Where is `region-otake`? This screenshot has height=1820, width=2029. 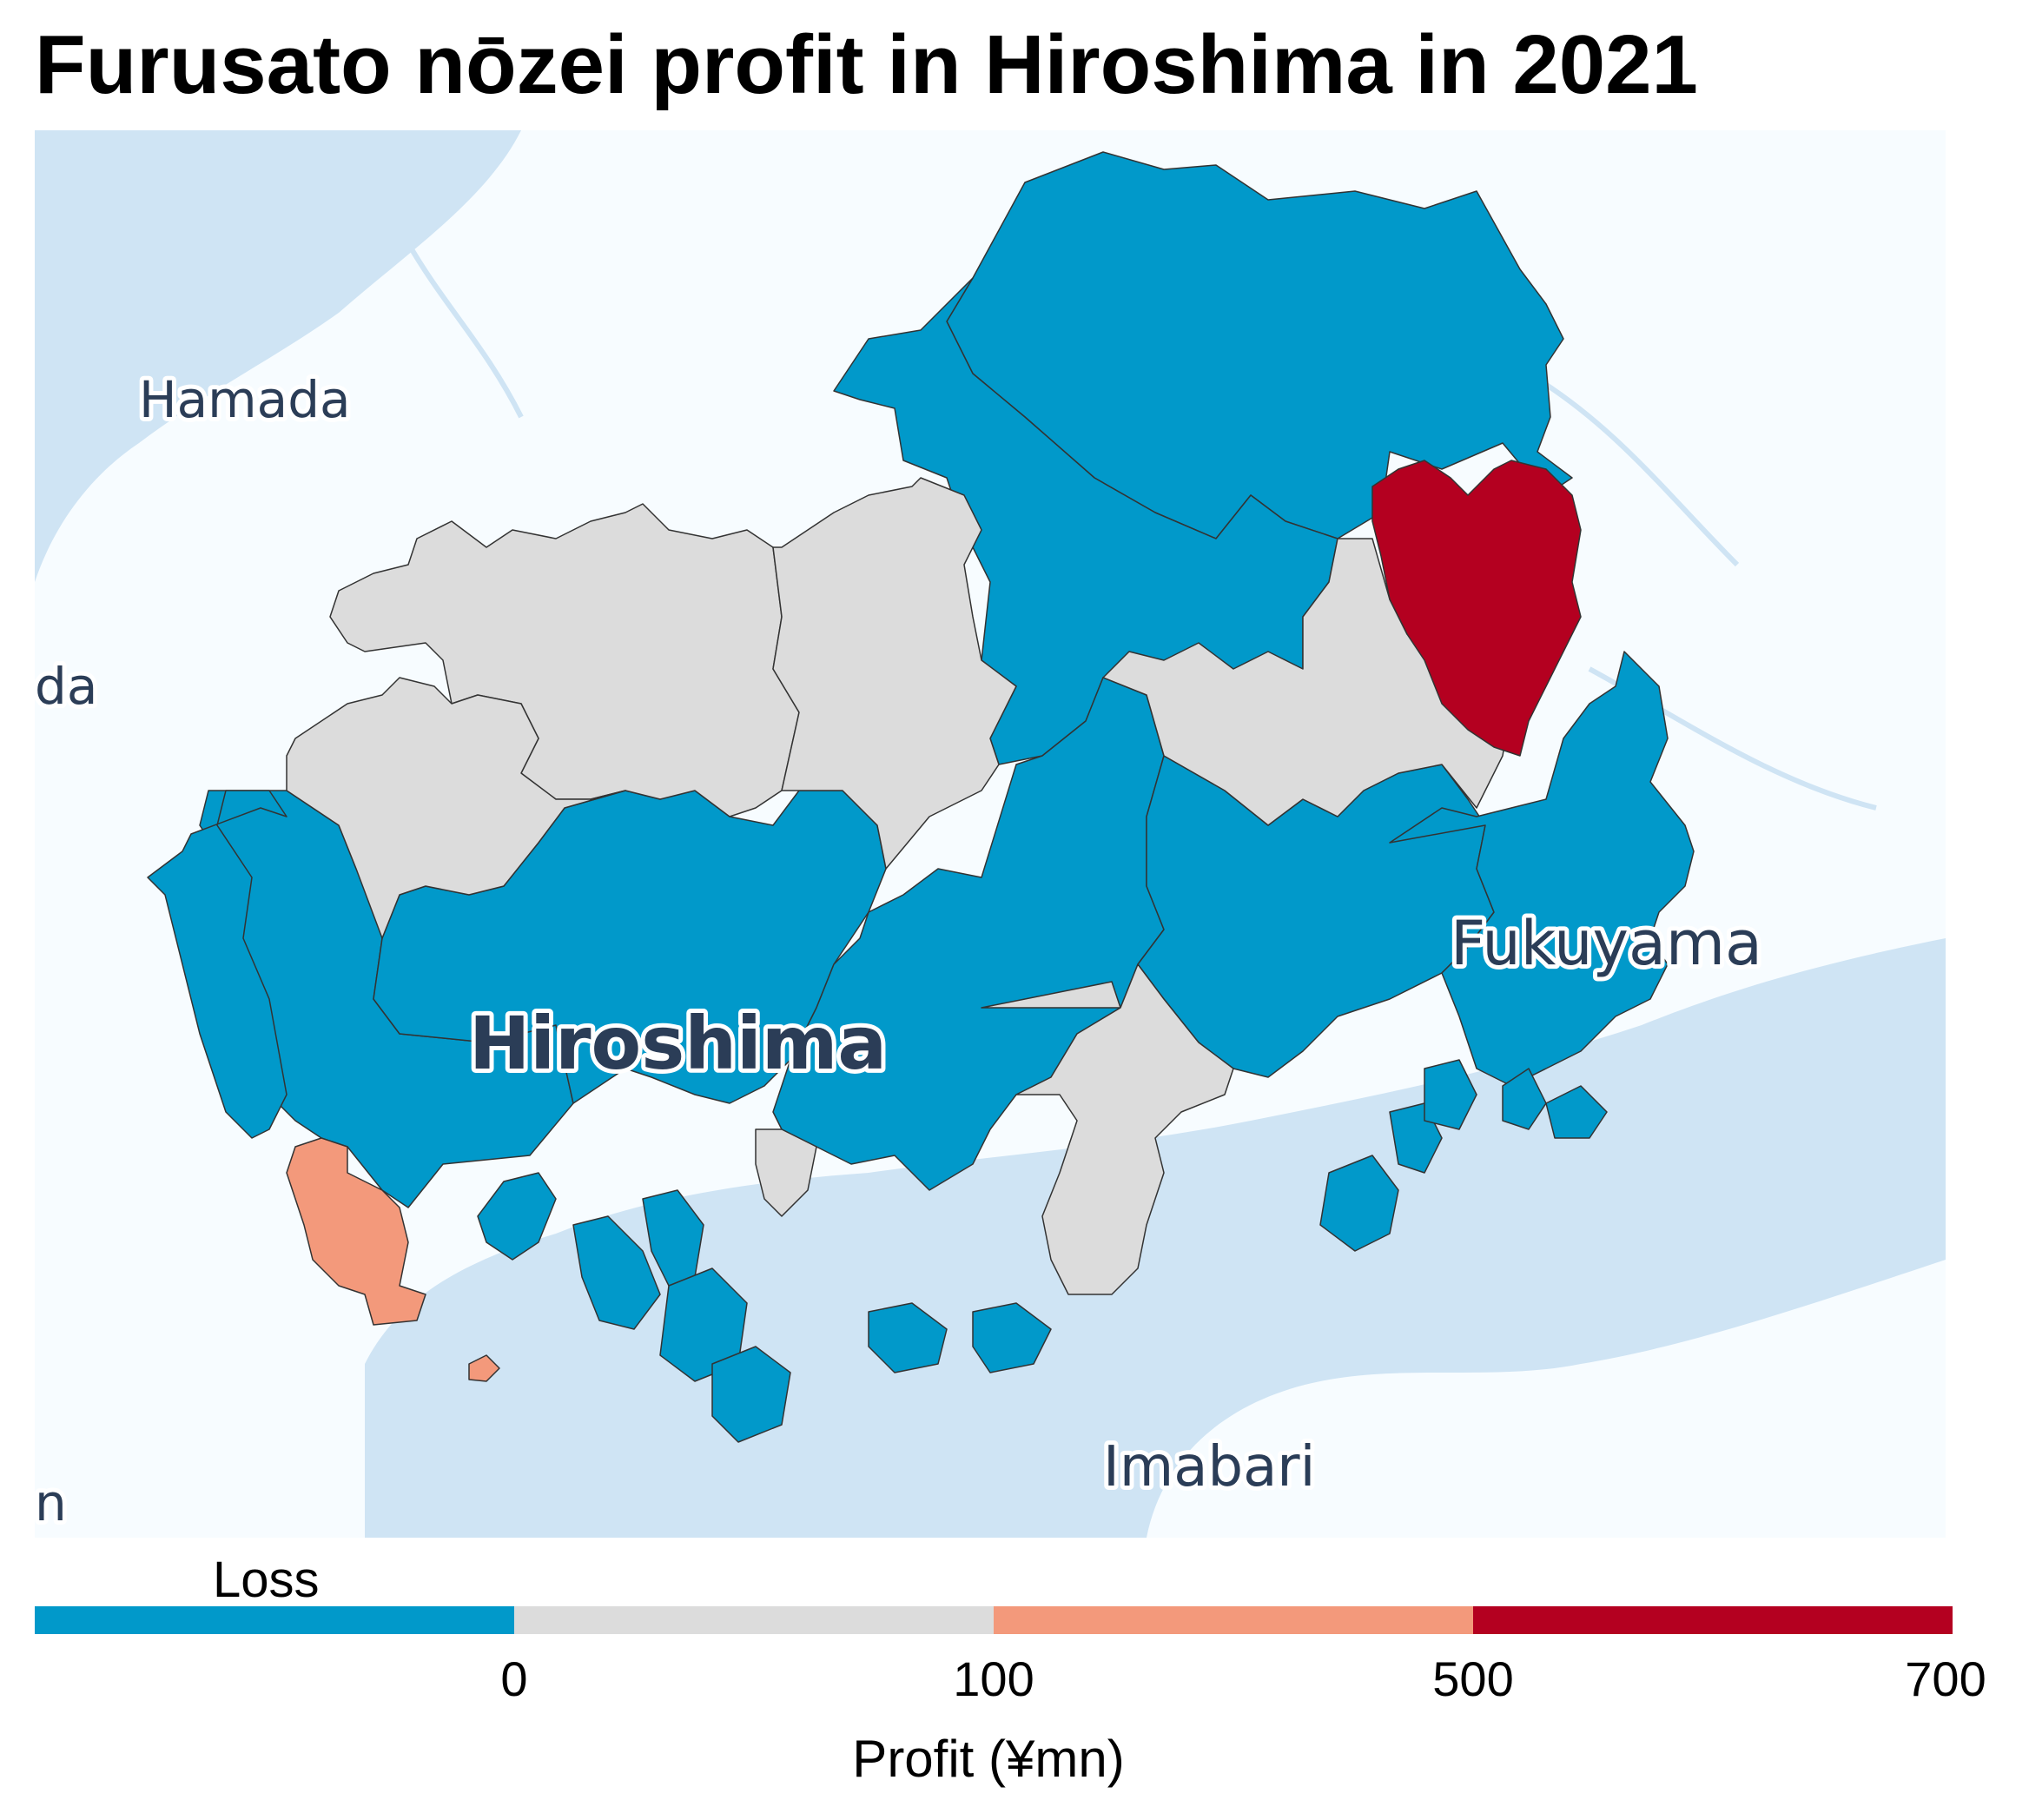
region-otake is located at coordinates (356, 1231).